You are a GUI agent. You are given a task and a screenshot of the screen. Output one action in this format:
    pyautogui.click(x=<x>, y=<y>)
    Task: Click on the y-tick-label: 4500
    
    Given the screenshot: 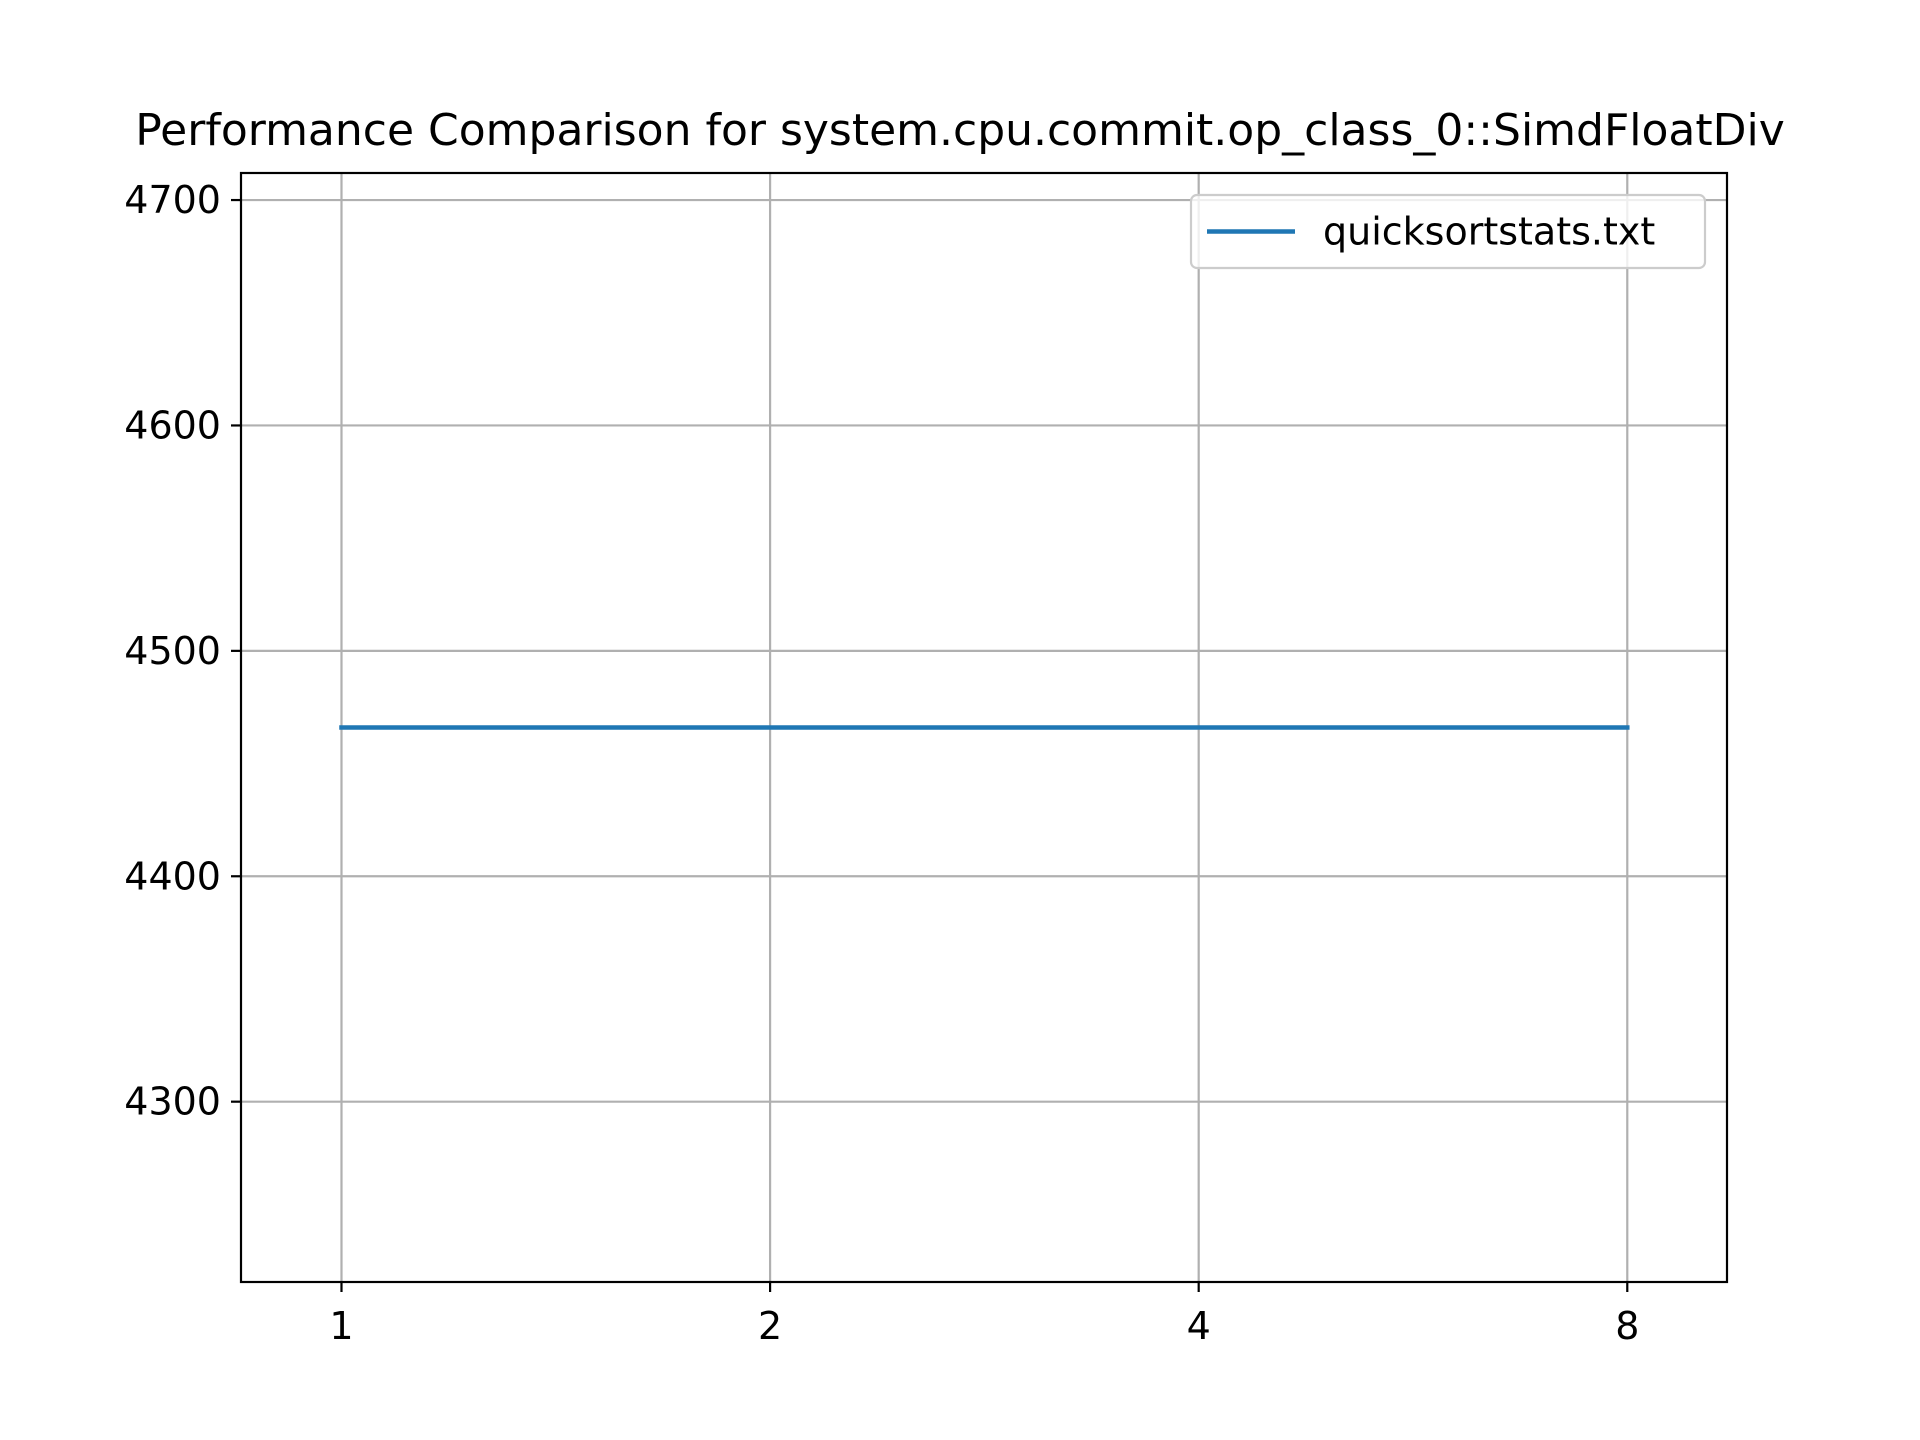 What is the action you would take?
    pyautogui.click(x=172, y=651)
    